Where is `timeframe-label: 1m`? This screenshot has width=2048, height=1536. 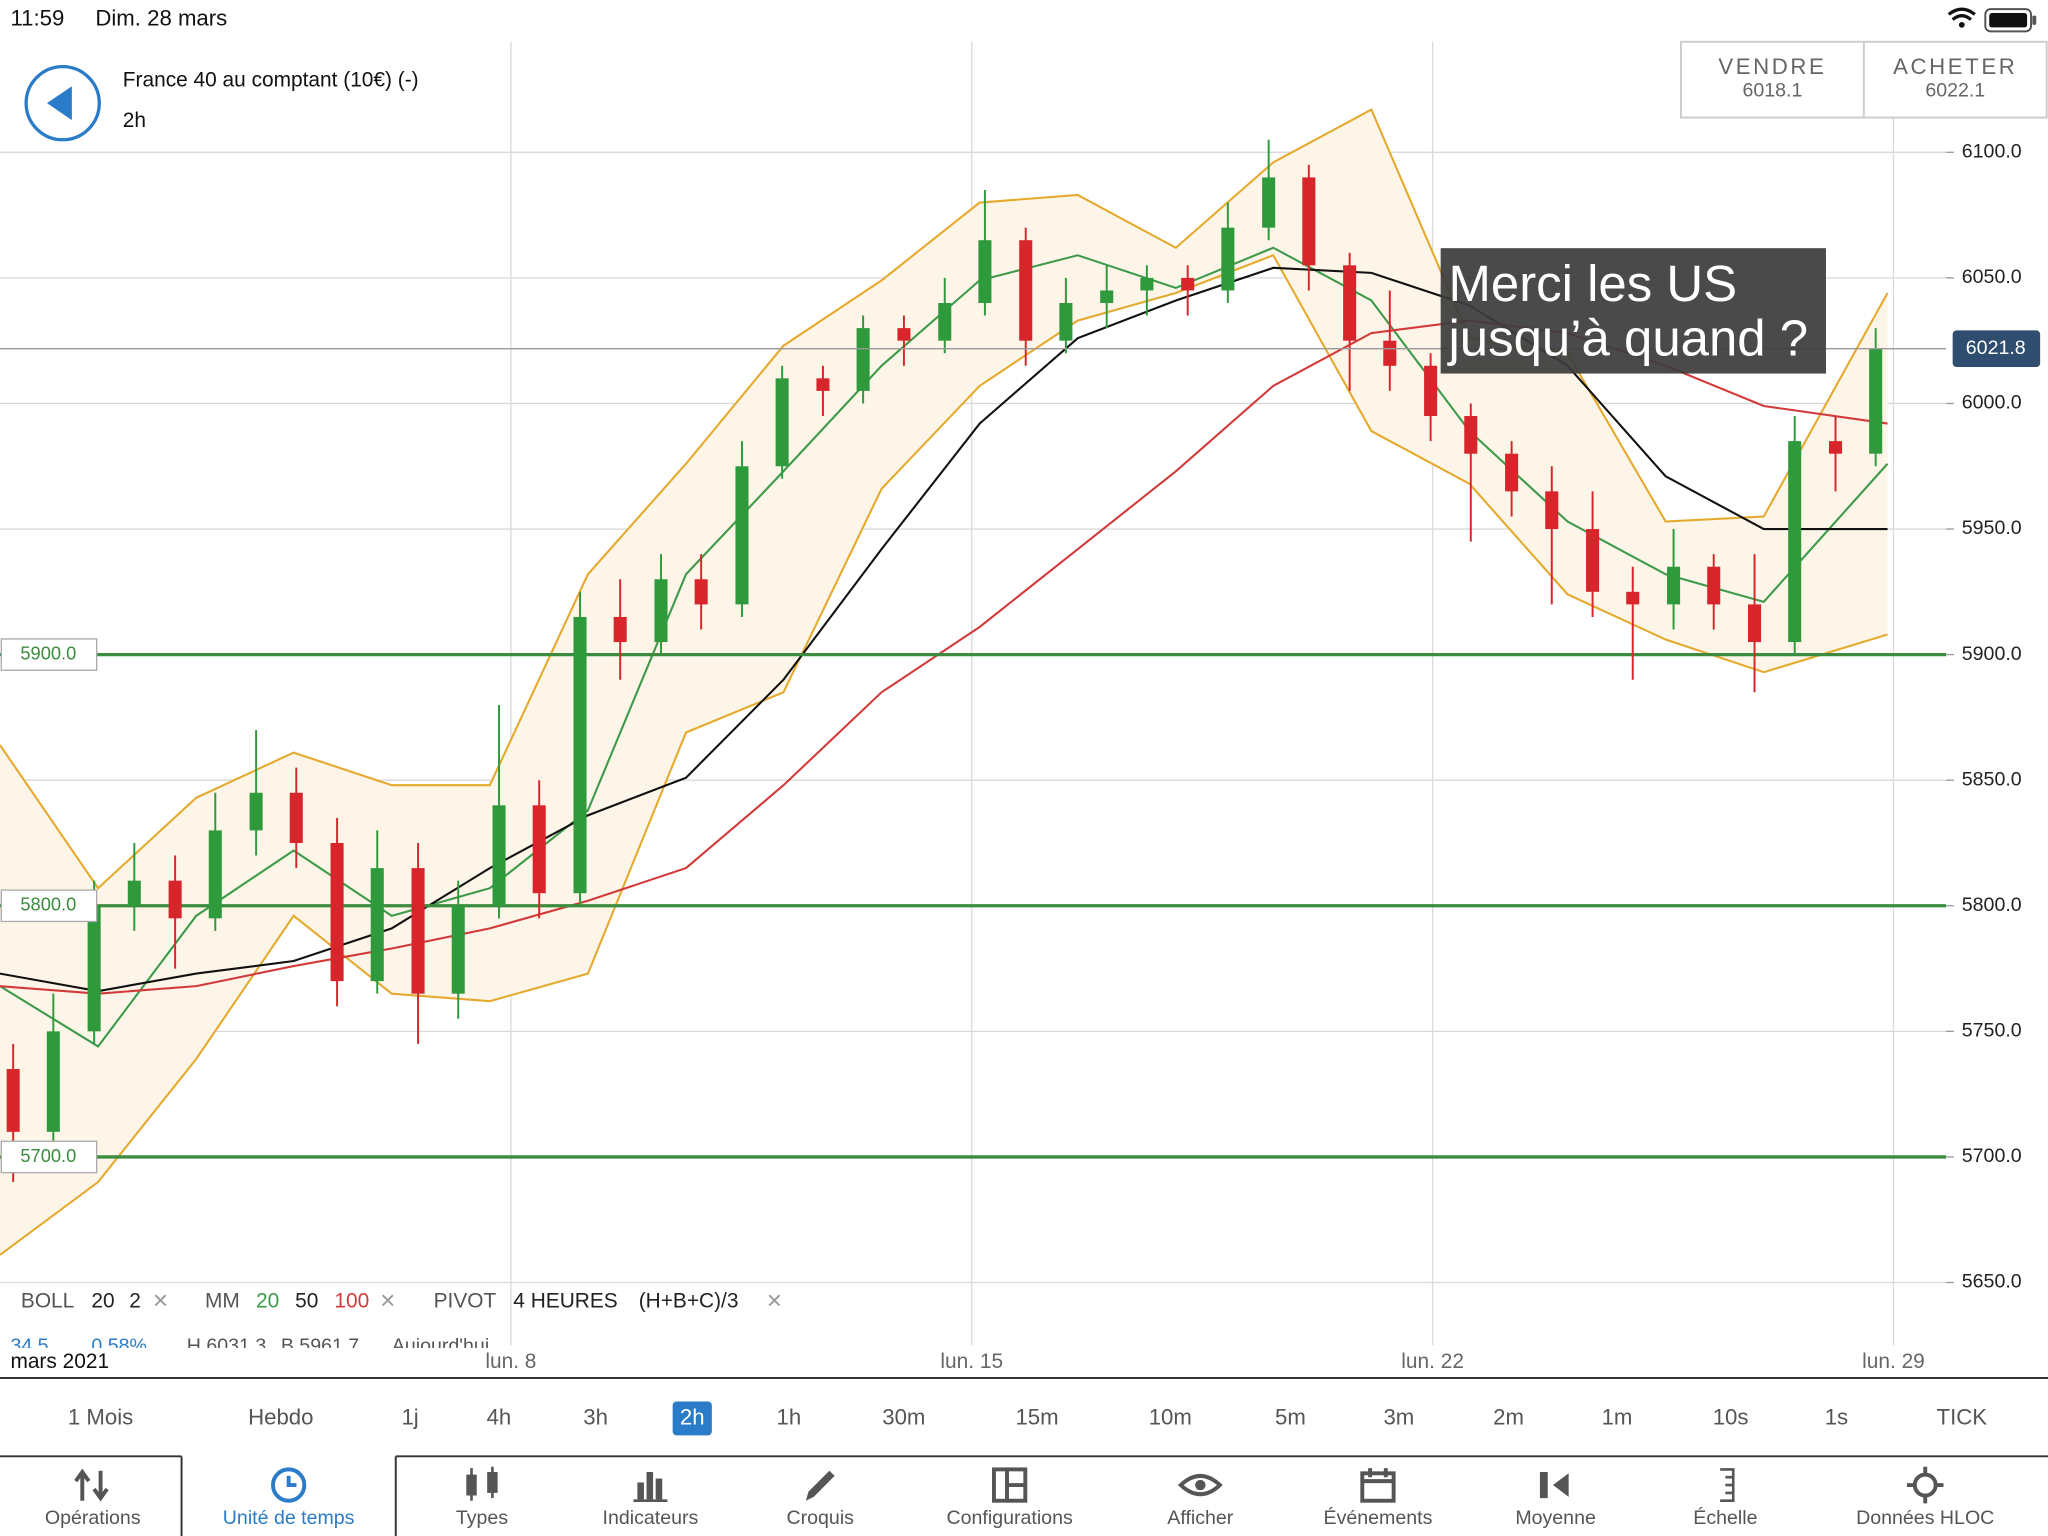
timeframe-label: 1m is located at coordinates (1617, 1416).